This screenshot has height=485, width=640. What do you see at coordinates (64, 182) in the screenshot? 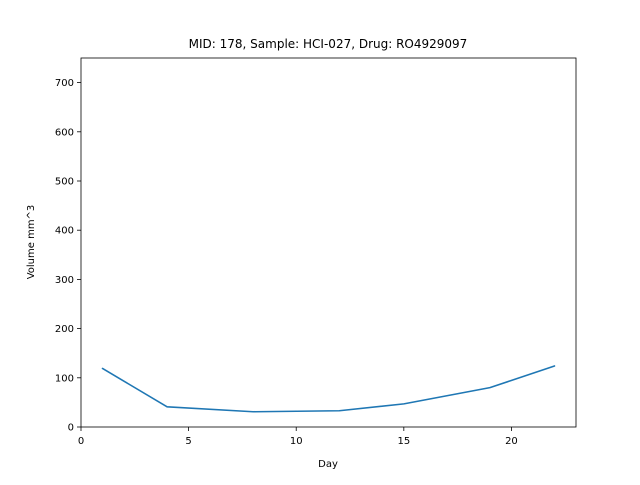
I see `y-tick-label: 500` at bounding box center [64, 182].